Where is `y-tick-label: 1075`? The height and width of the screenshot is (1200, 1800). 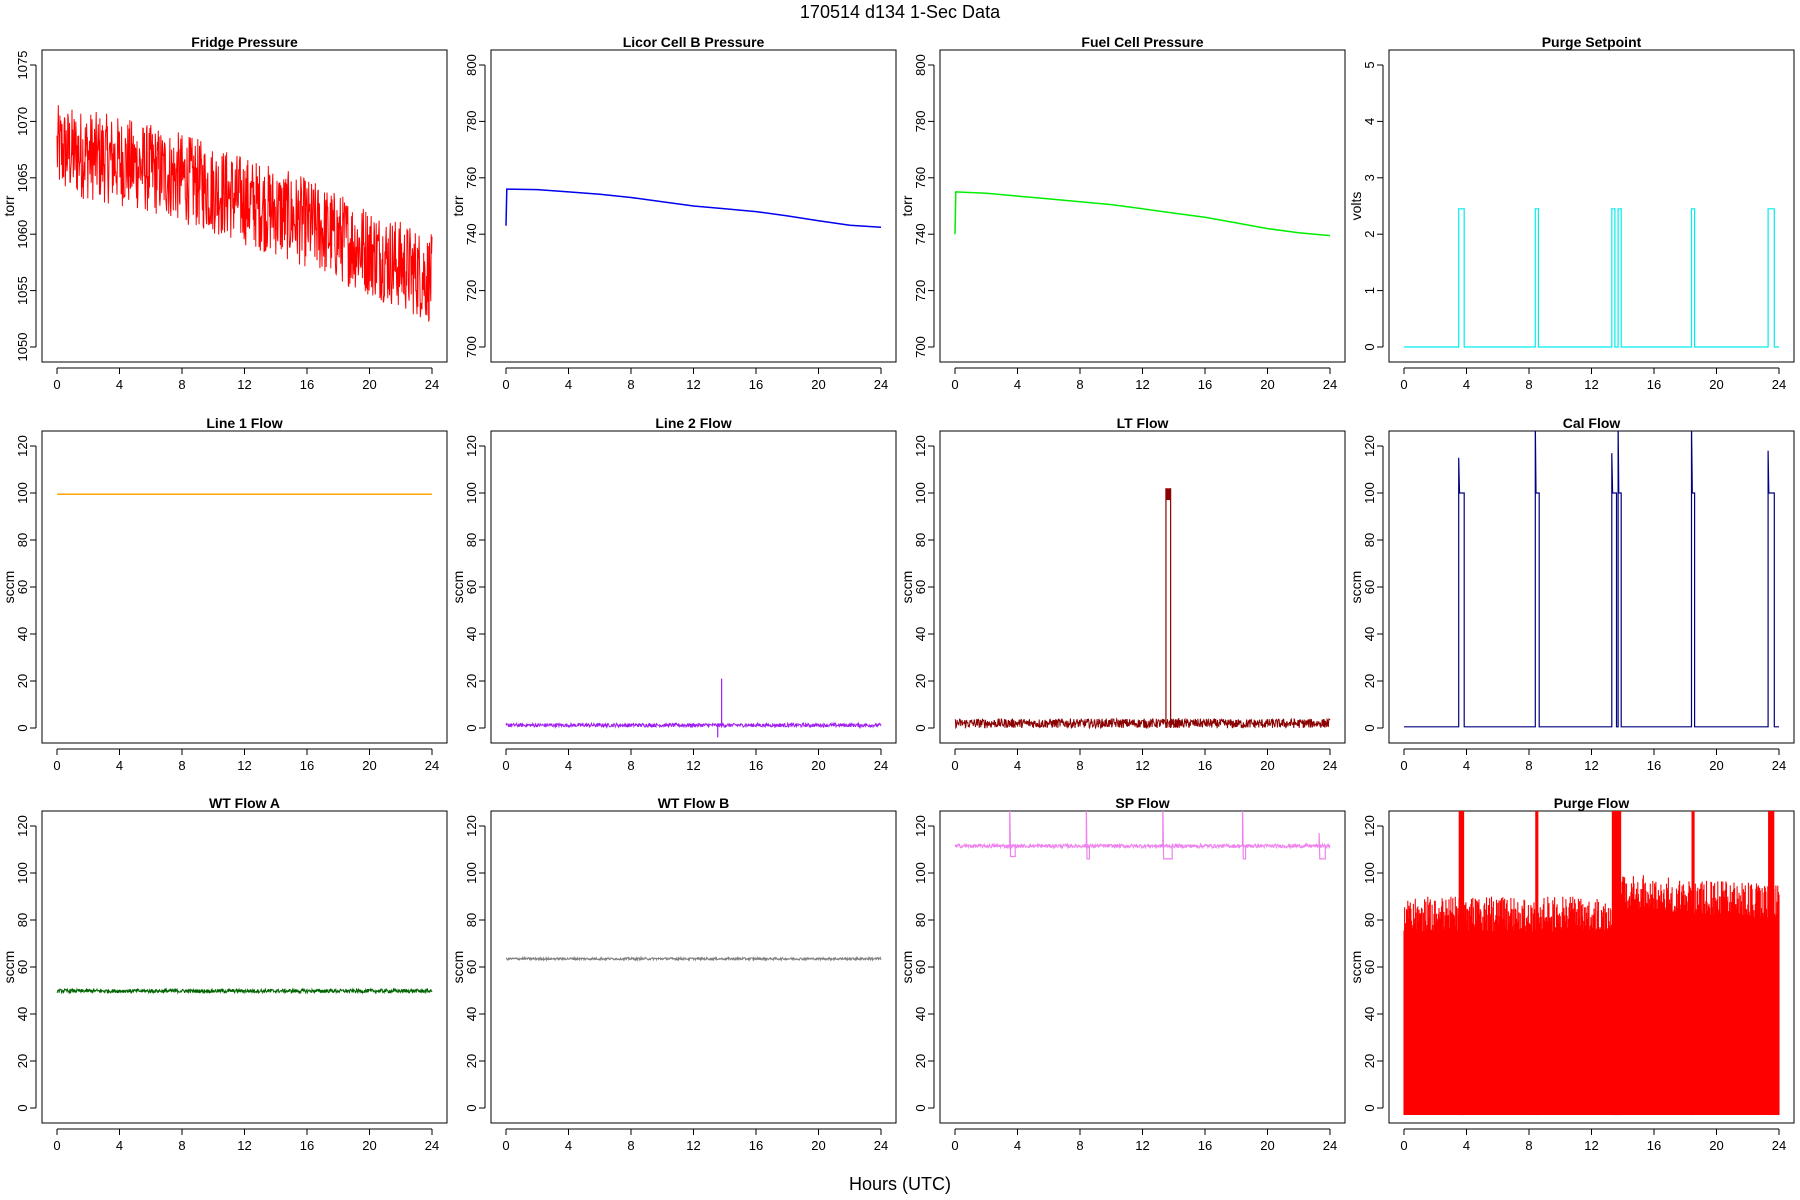 y-tick-label: 1075 is located at coordinates (22, 65).